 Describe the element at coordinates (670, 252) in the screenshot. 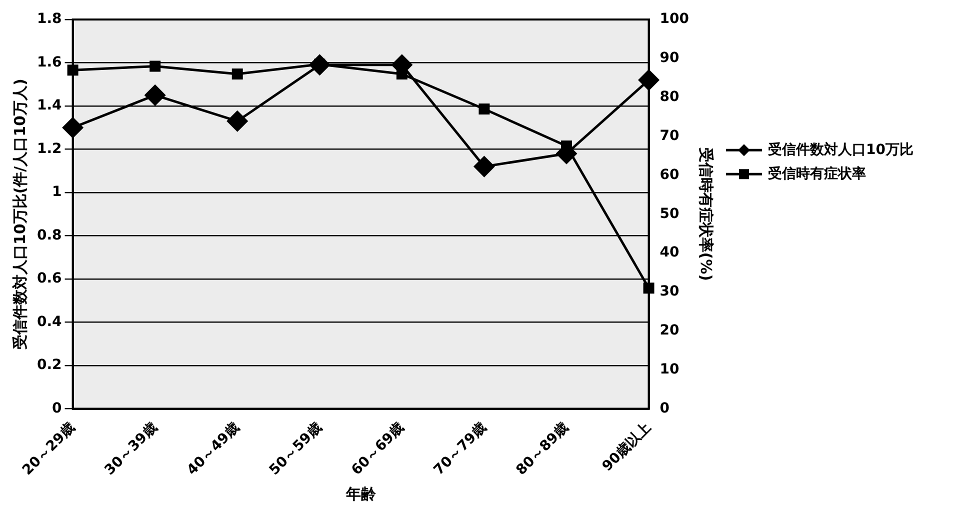

I see `y2-tick-label: 40` at that location.